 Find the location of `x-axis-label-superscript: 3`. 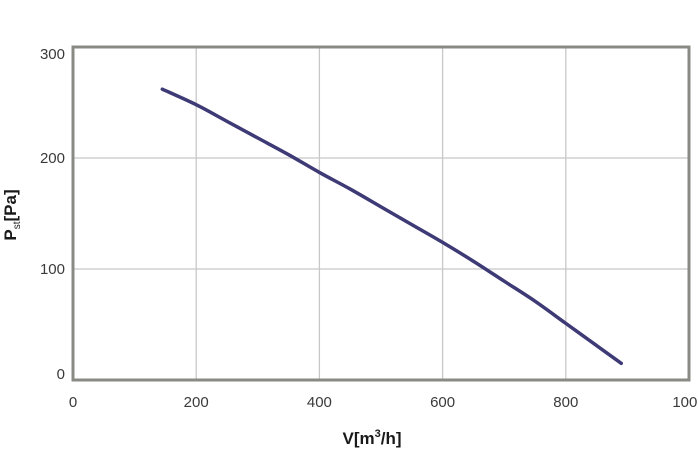

x-axis-label-superscript: 3 is located at coordinates (378, 434).